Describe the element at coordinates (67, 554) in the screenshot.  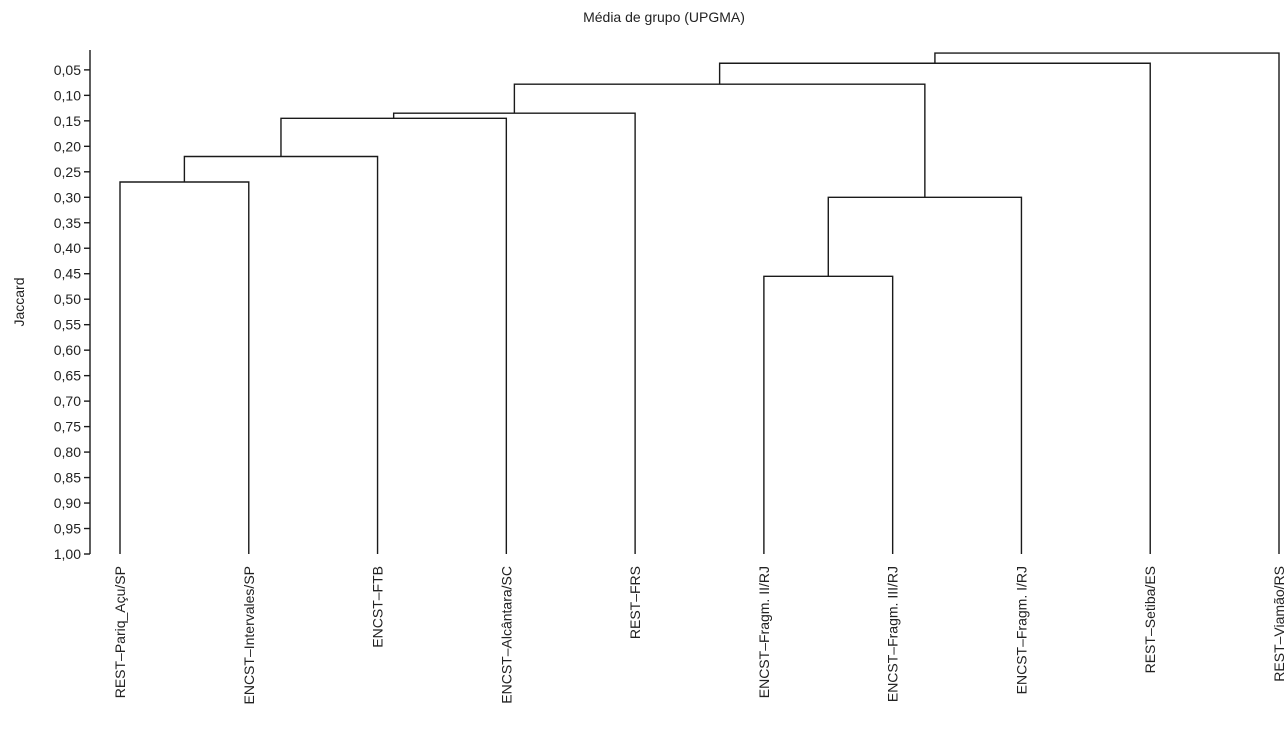
I see `y-tick-label: 1,00` at that location.